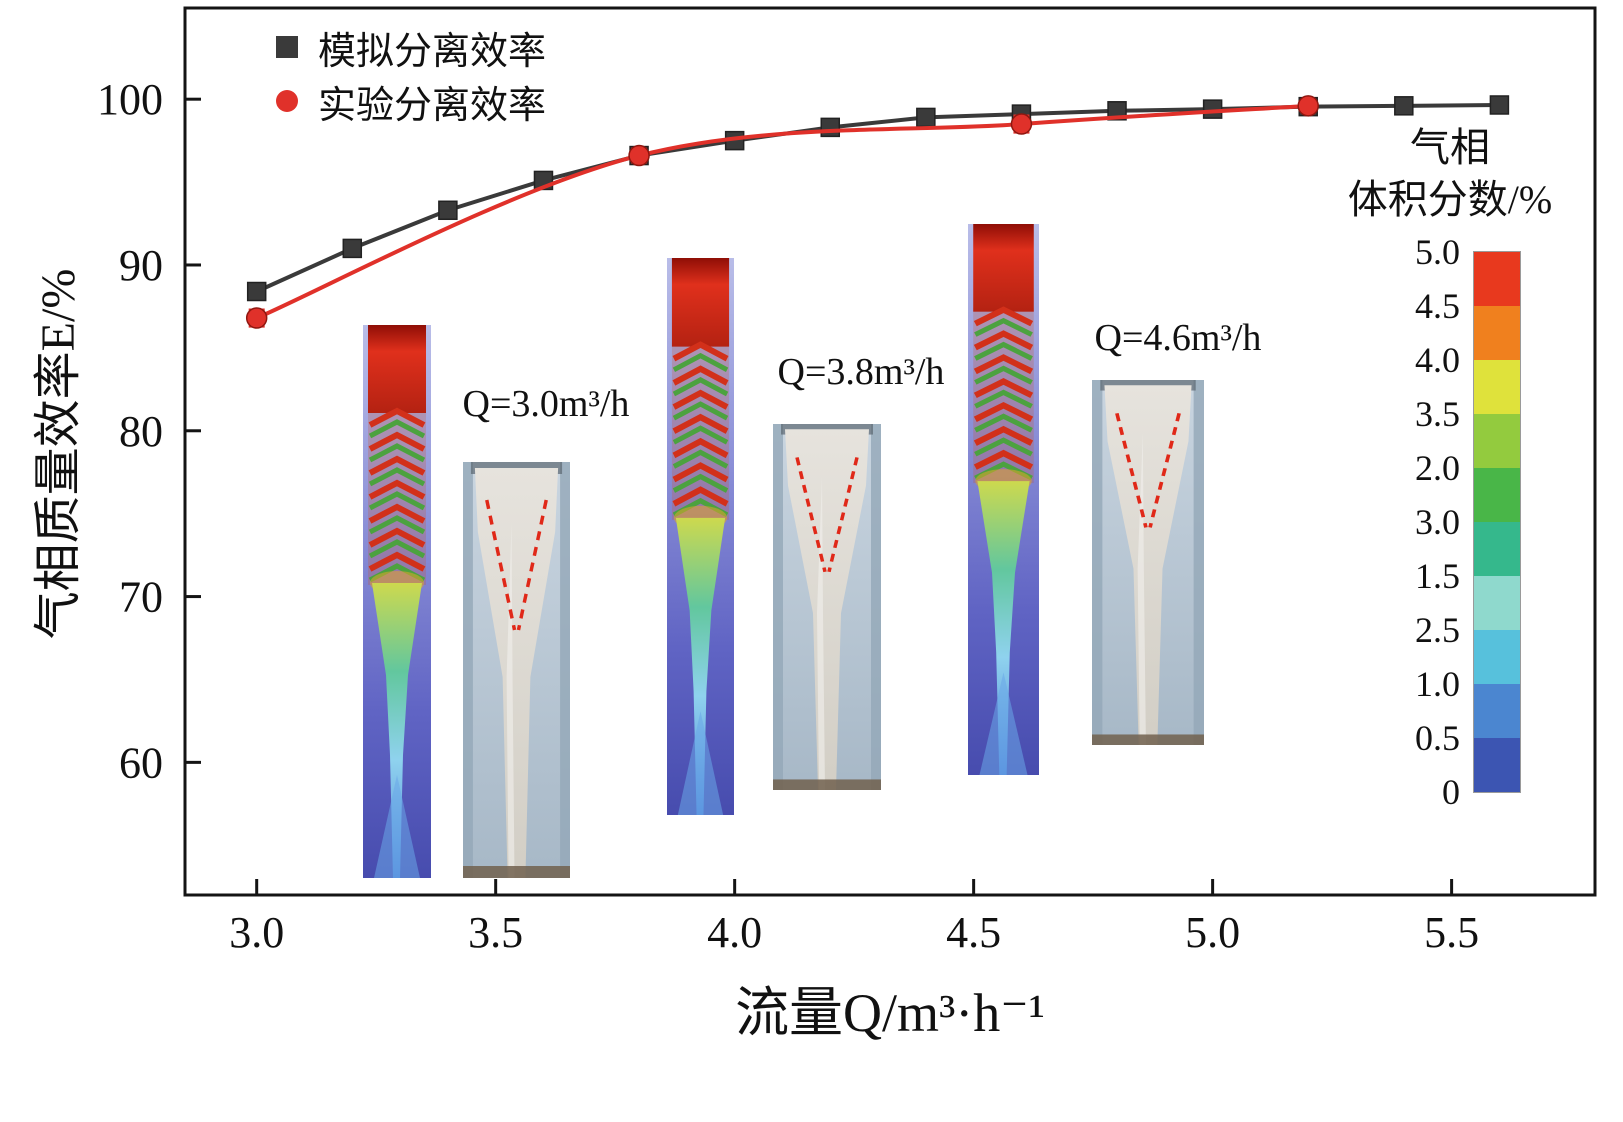  Describe the element at coordinates (141, 762) in the screenshot. I see `y-tick-label: 60` at that location.